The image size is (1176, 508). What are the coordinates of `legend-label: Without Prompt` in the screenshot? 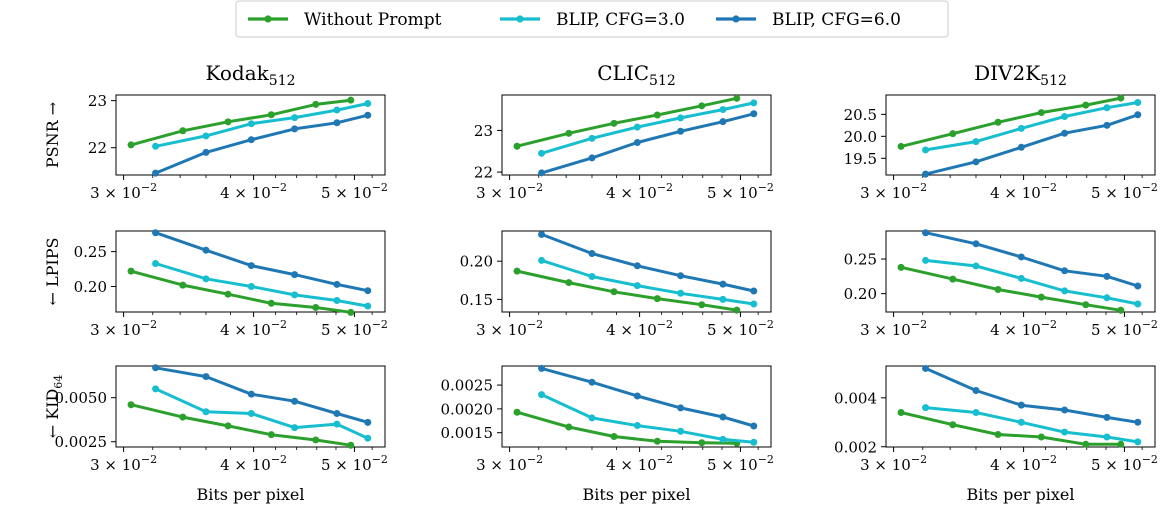 It's located at (373, 20).